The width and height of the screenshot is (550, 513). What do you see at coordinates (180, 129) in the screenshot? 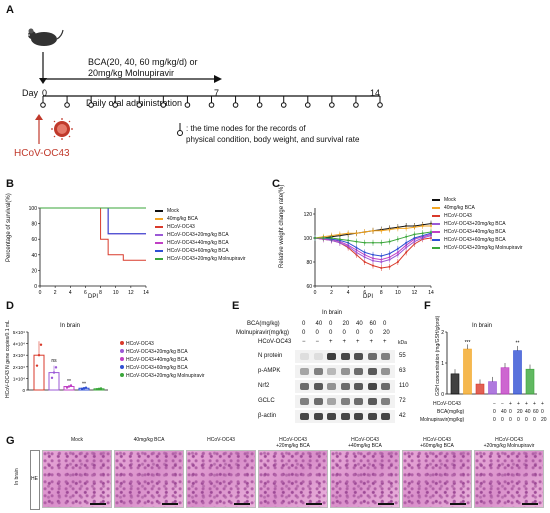
I see `time-node-icon` at bounding box center [180, 129].